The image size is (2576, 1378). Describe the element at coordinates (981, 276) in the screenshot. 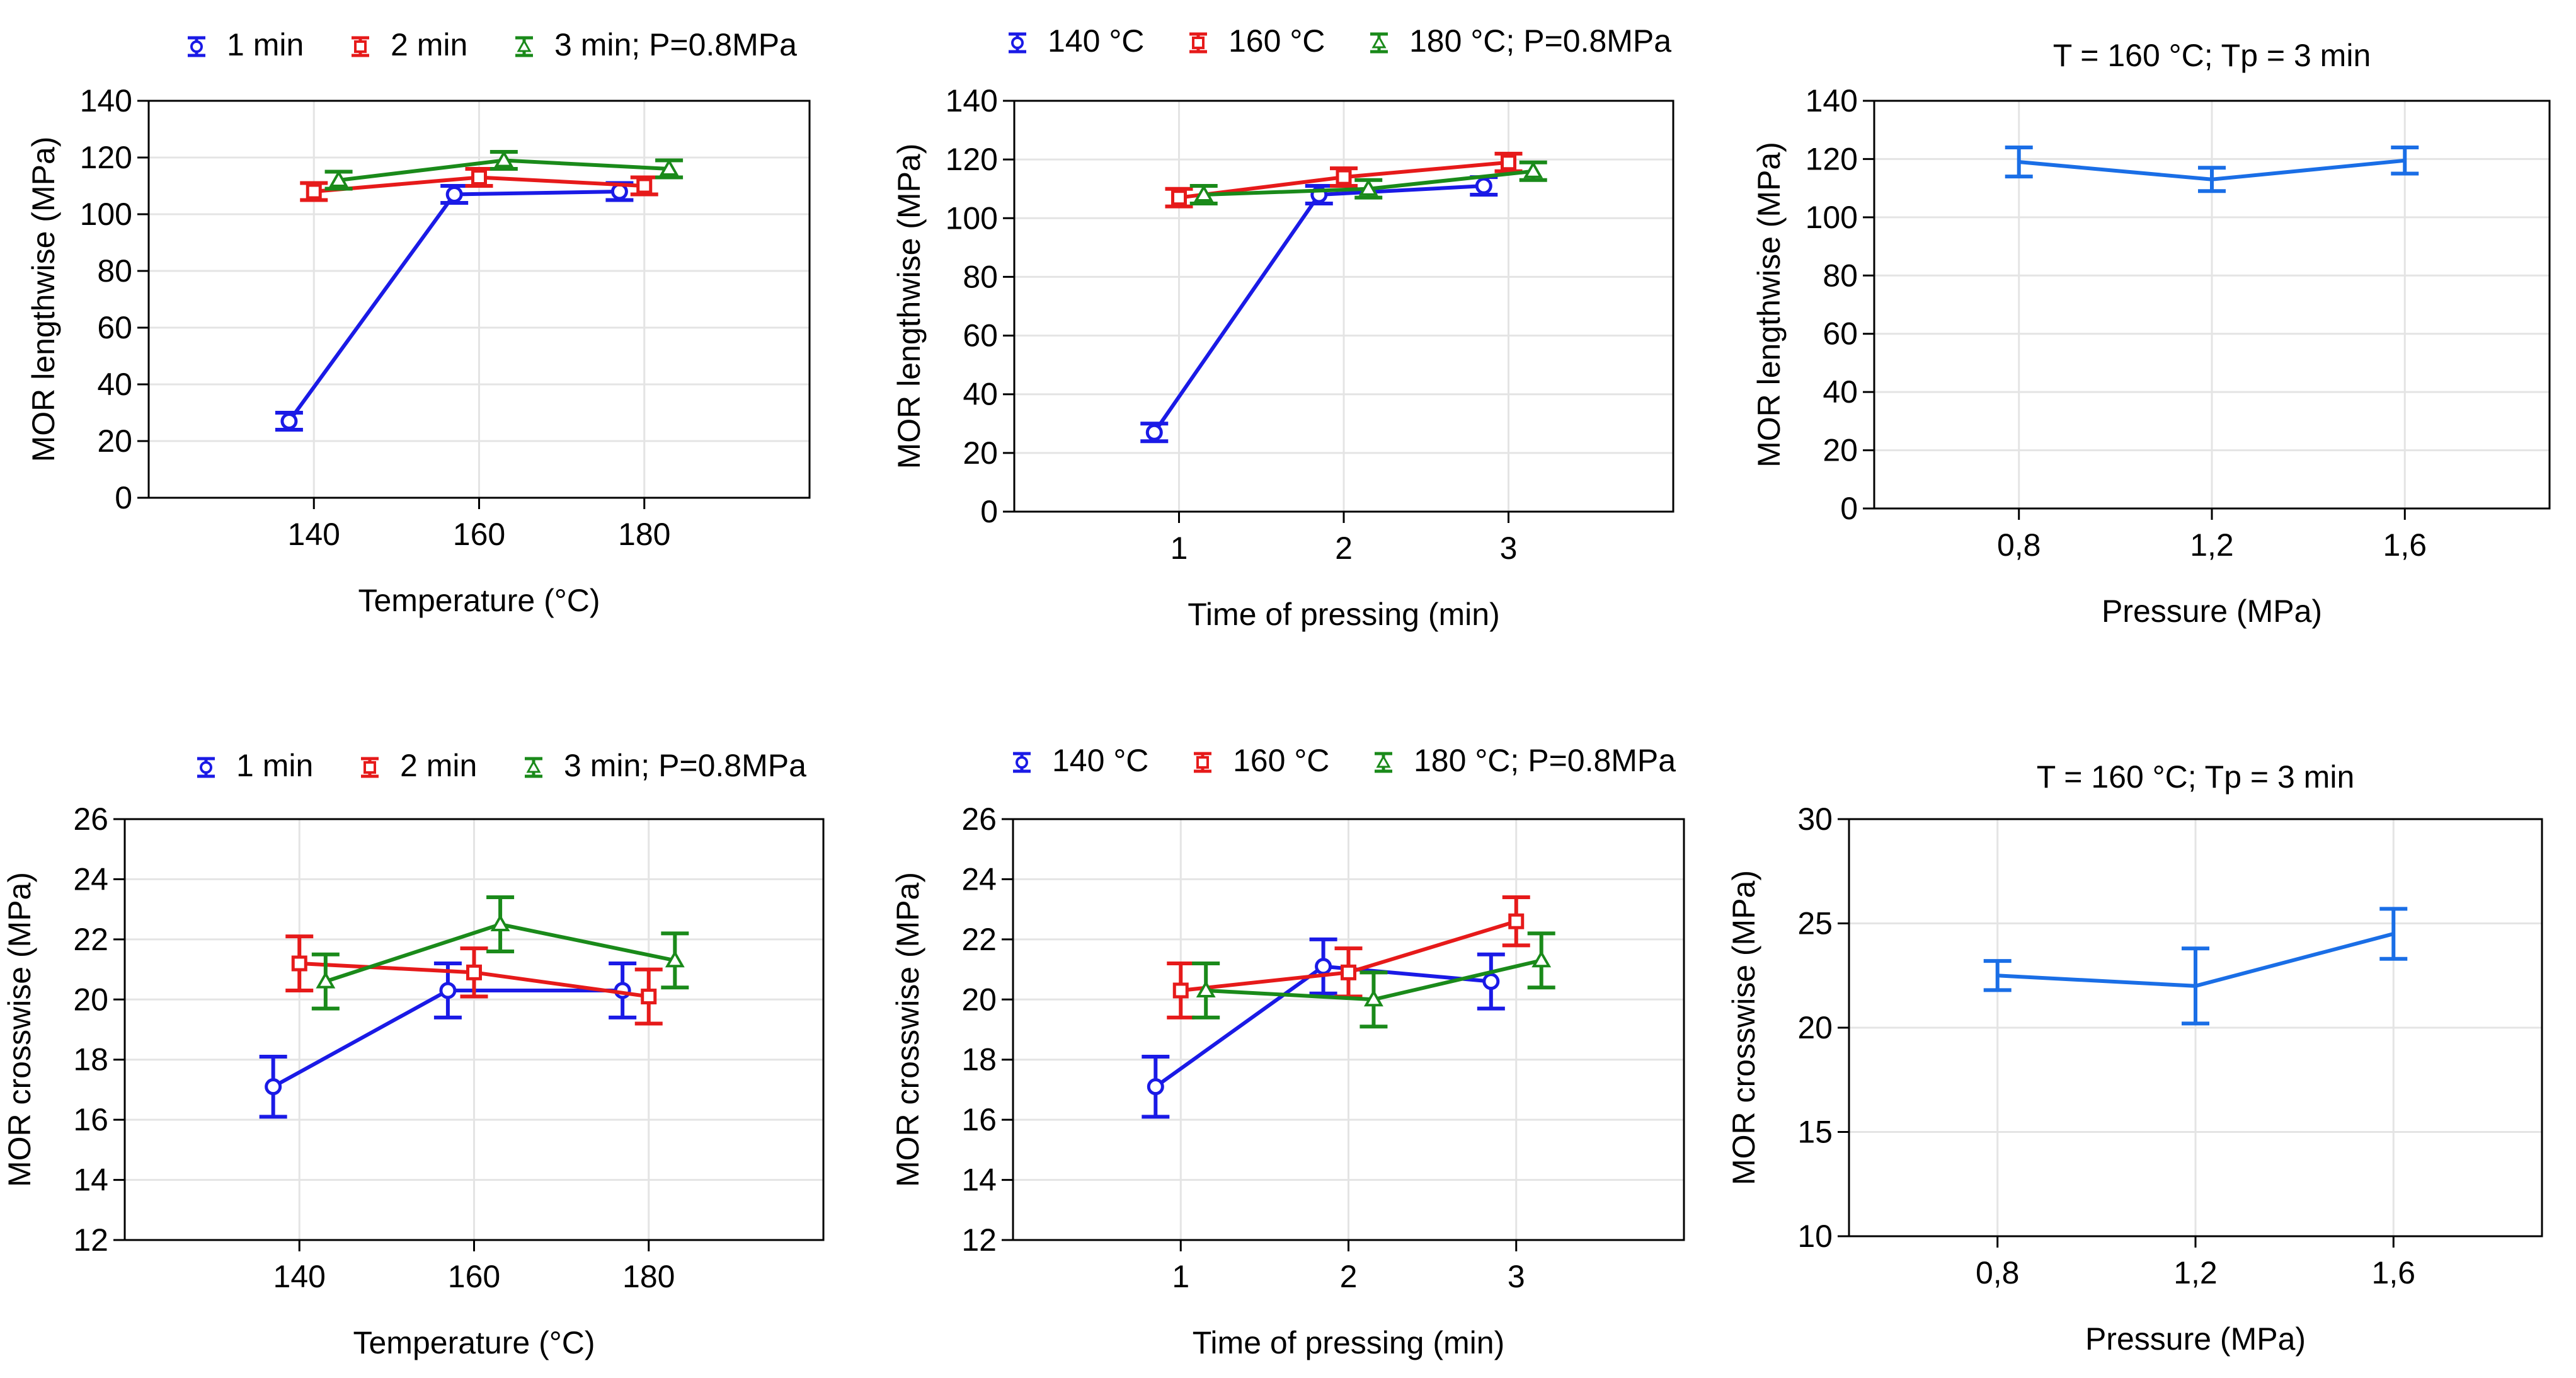

I see `y-tick-label: 80` at that location.